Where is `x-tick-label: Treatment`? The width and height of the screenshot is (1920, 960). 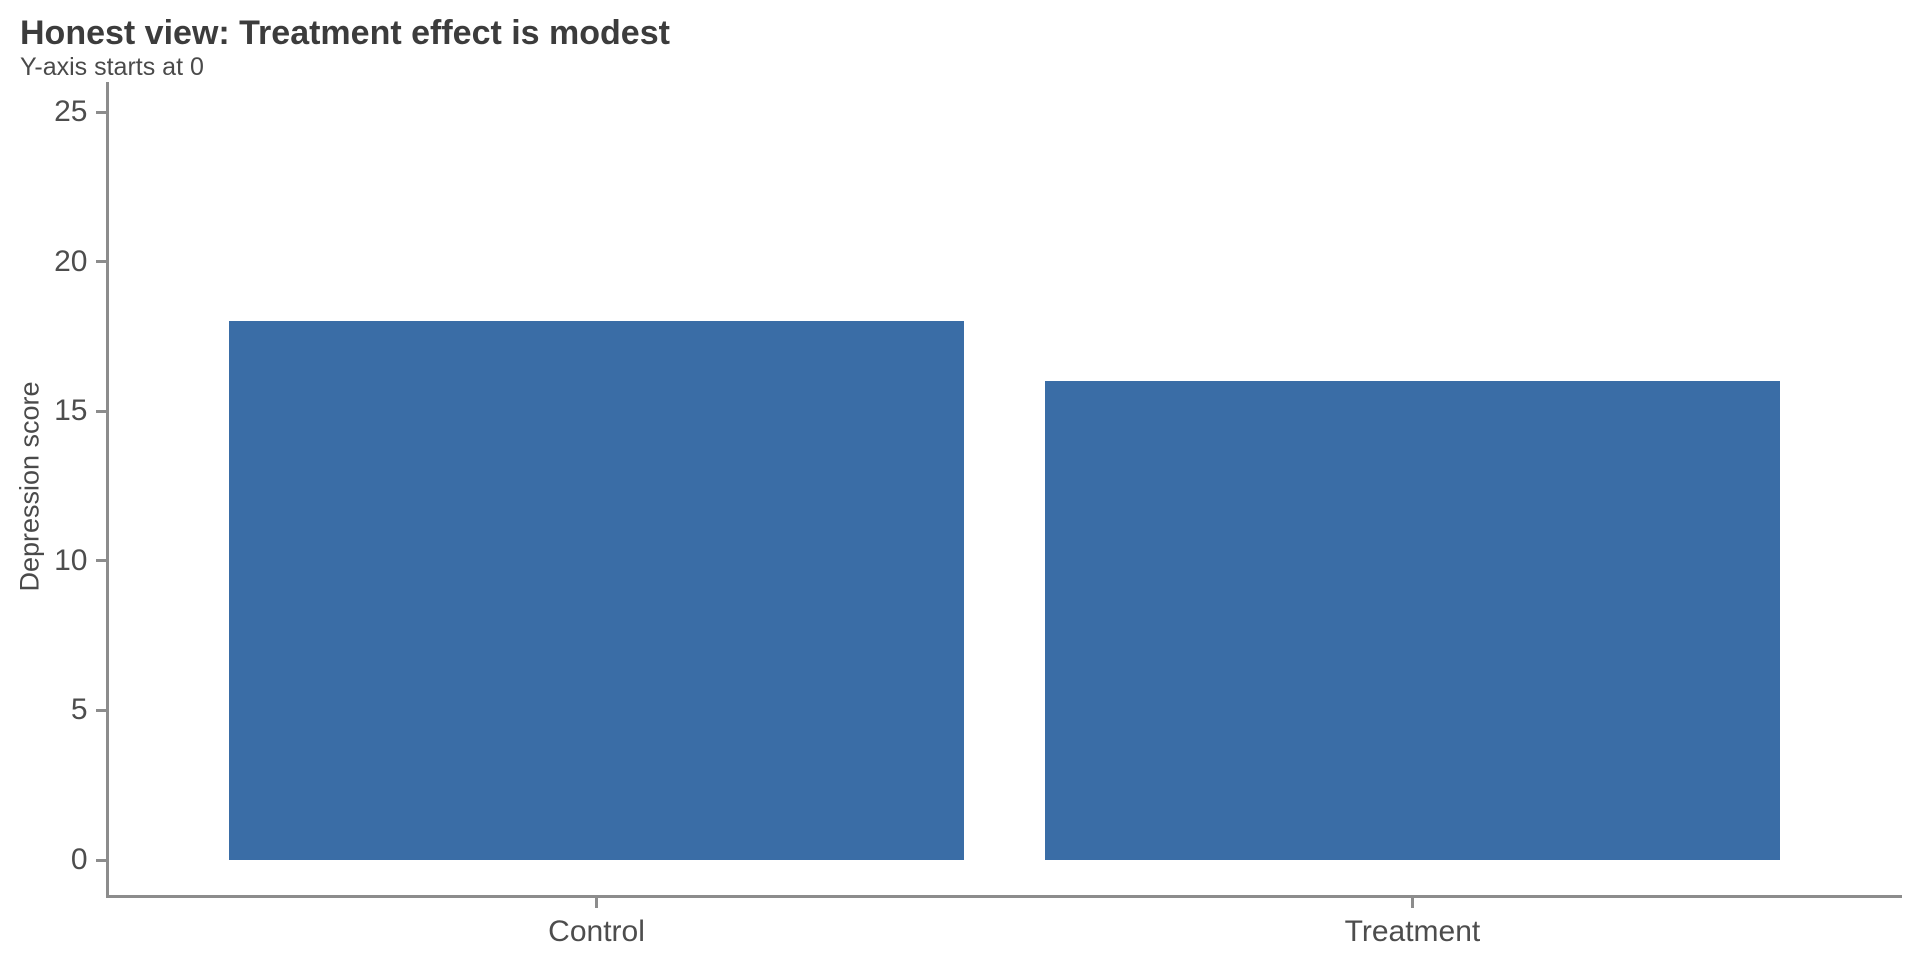 x-tick-label: Treatment is located at coordinates (1412, 931).